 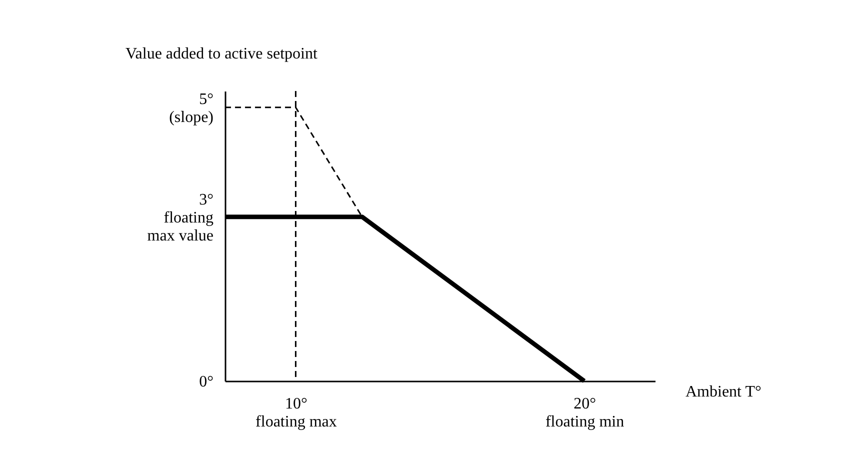 What do you see at coordinates (584, 413) in the screenshot?
I see `x-tick-label: 20° floating min` at bounding box center [584, 413].